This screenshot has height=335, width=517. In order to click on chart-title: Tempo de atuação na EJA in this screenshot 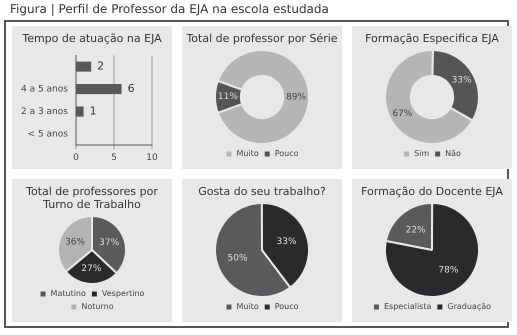, I will do `click(92, 39)`.